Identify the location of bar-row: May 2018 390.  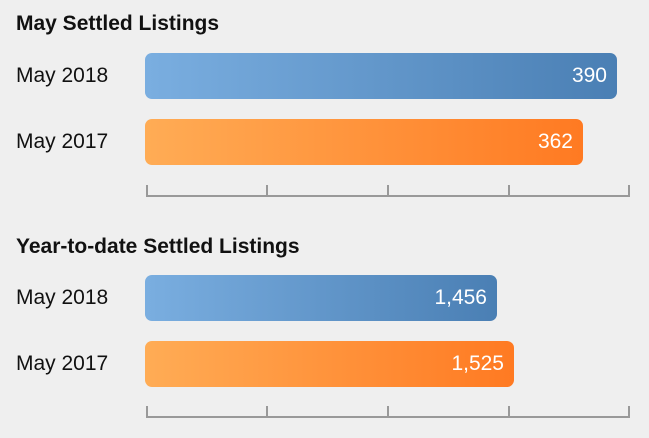
(324, 76).